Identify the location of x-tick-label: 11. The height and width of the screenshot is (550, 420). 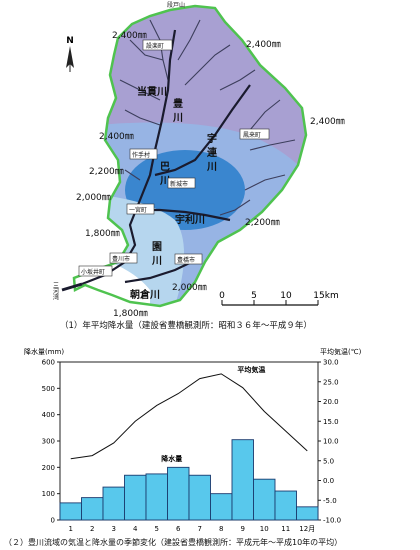
(285, 529).